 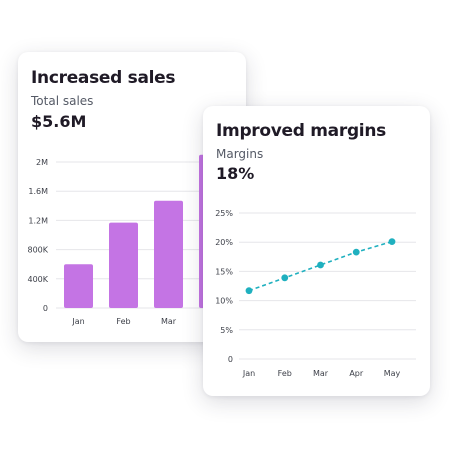 I want to click on margins-x-tick-label: Jan, so click(x=248, y=373).